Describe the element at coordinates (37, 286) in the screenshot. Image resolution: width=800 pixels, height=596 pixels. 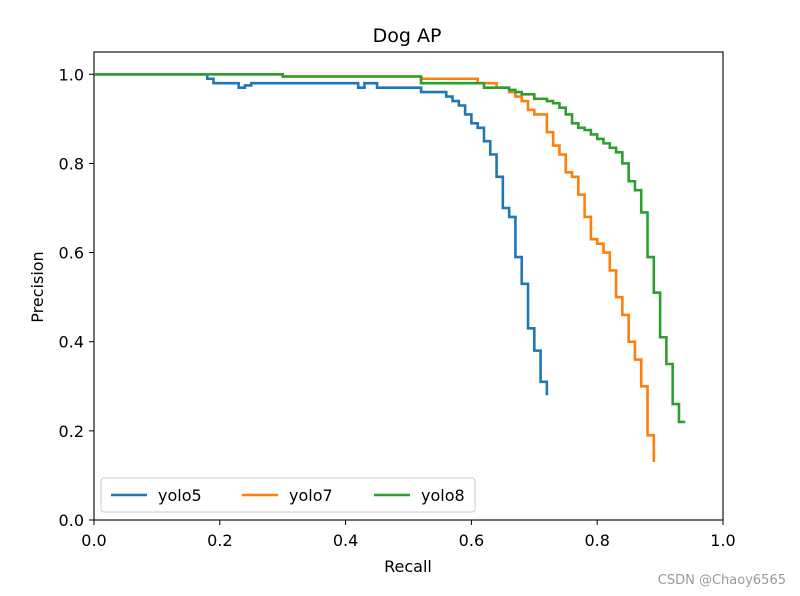
I see `y-axis-label: Precision` at that location.